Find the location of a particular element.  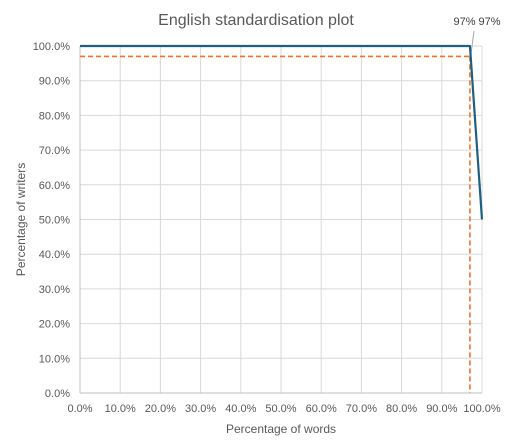

x-tick-label: 50.0% is located at coordinates (280, 409).